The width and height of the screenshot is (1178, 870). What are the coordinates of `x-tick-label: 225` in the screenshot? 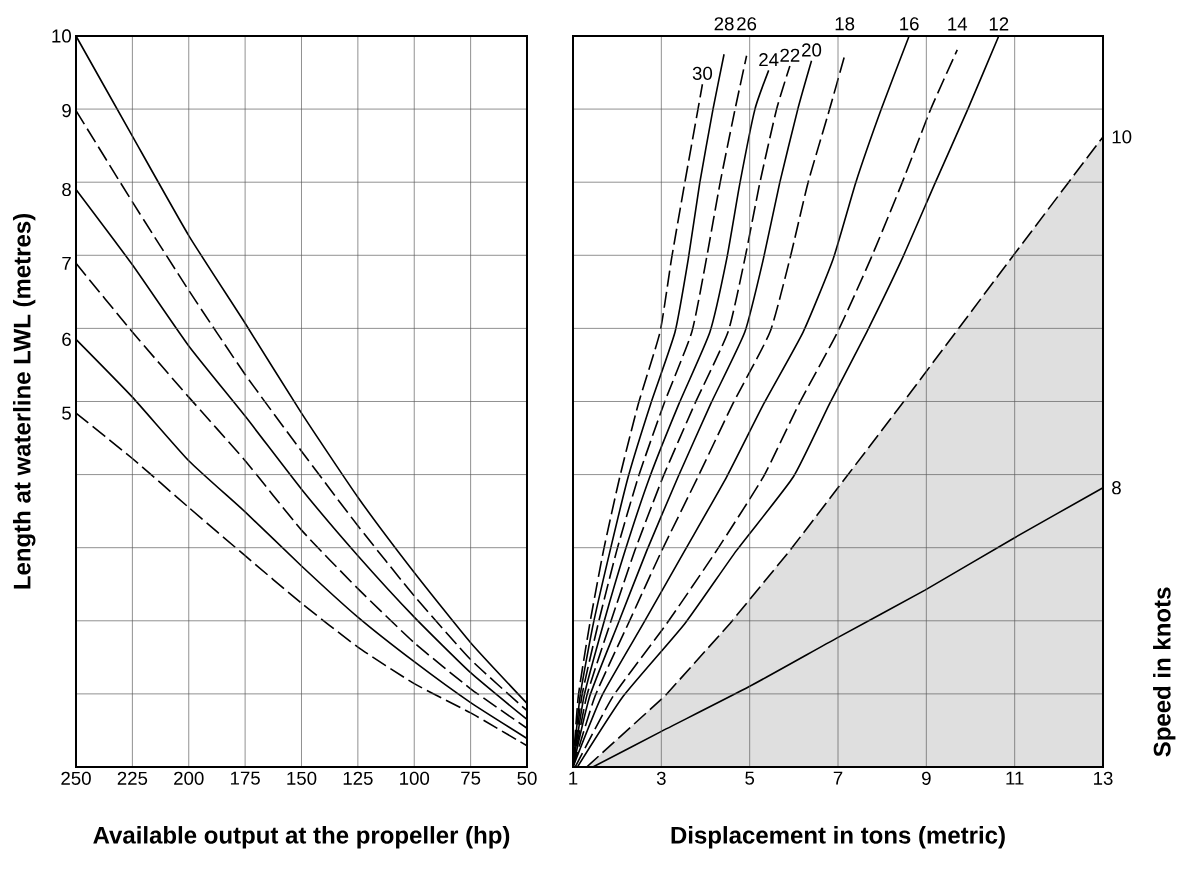 It's located at (132, 778).